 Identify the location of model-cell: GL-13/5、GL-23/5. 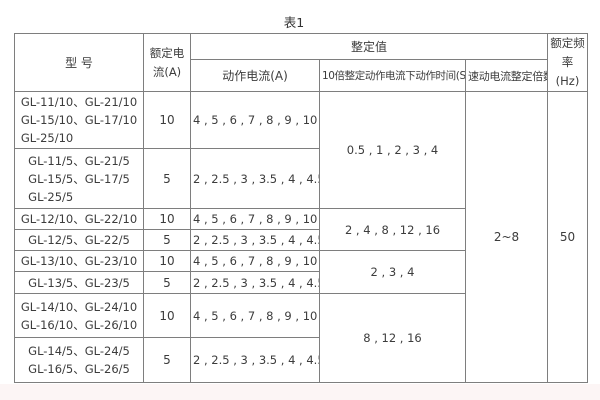
(79, 282).